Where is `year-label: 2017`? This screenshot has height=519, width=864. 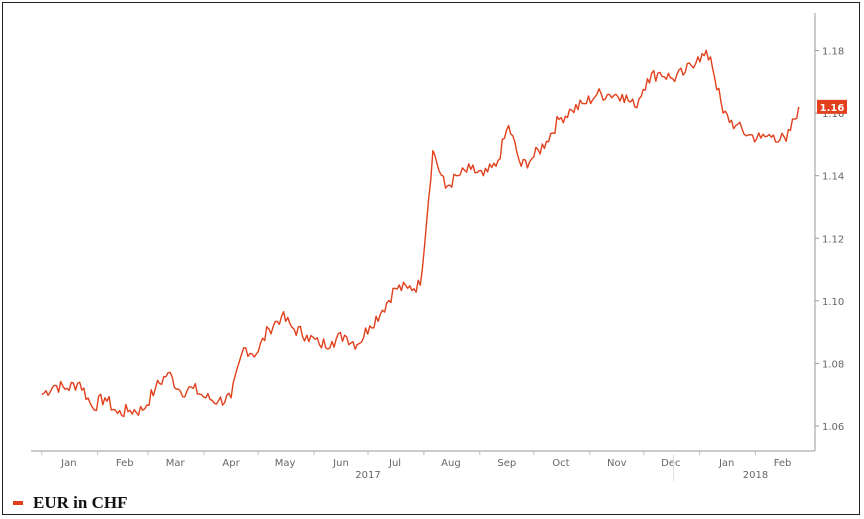
year-label: 2017 is located at coordinates (367, 475).